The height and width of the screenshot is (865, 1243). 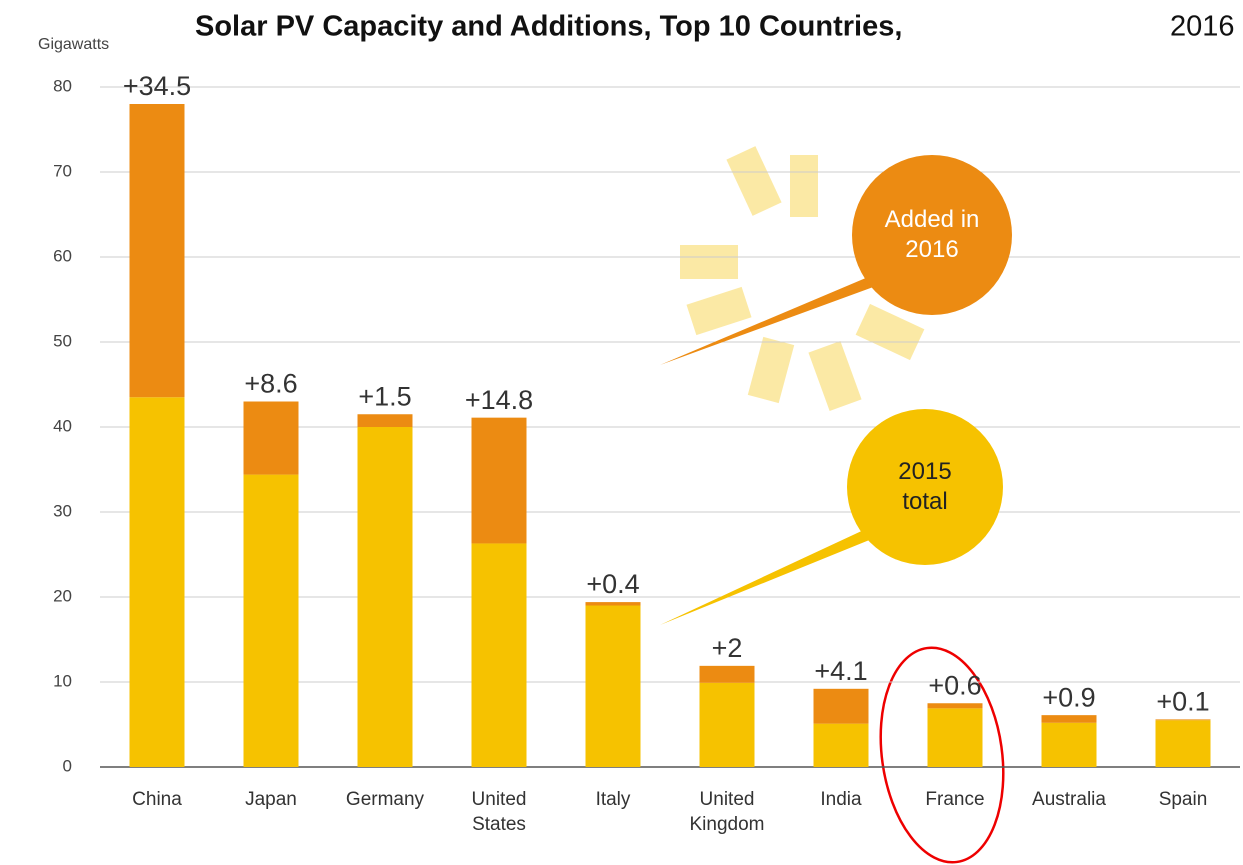 I want to click on x-tick-label: Australia, so click(x=1069, y=799).